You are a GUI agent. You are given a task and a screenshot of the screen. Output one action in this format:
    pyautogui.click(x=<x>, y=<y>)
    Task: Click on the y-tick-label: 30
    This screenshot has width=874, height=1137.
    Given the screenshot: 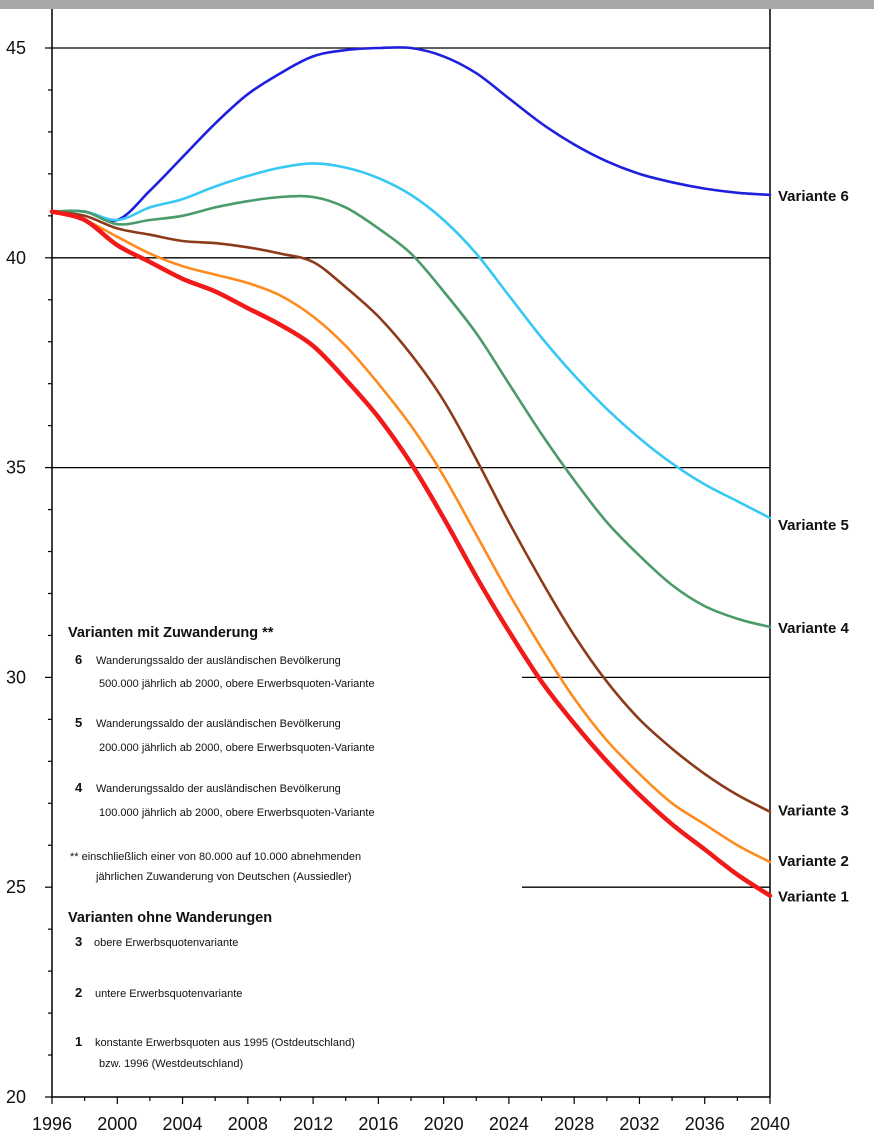 What is the action you would take?
    pyautogui.click(x=16, y=677)
    